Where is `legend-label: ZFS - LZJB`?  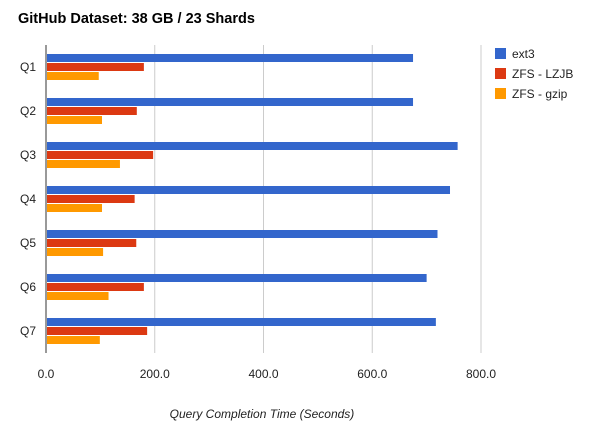
legend-label: ZFS - LZJB is located at coordinates (542, 74).